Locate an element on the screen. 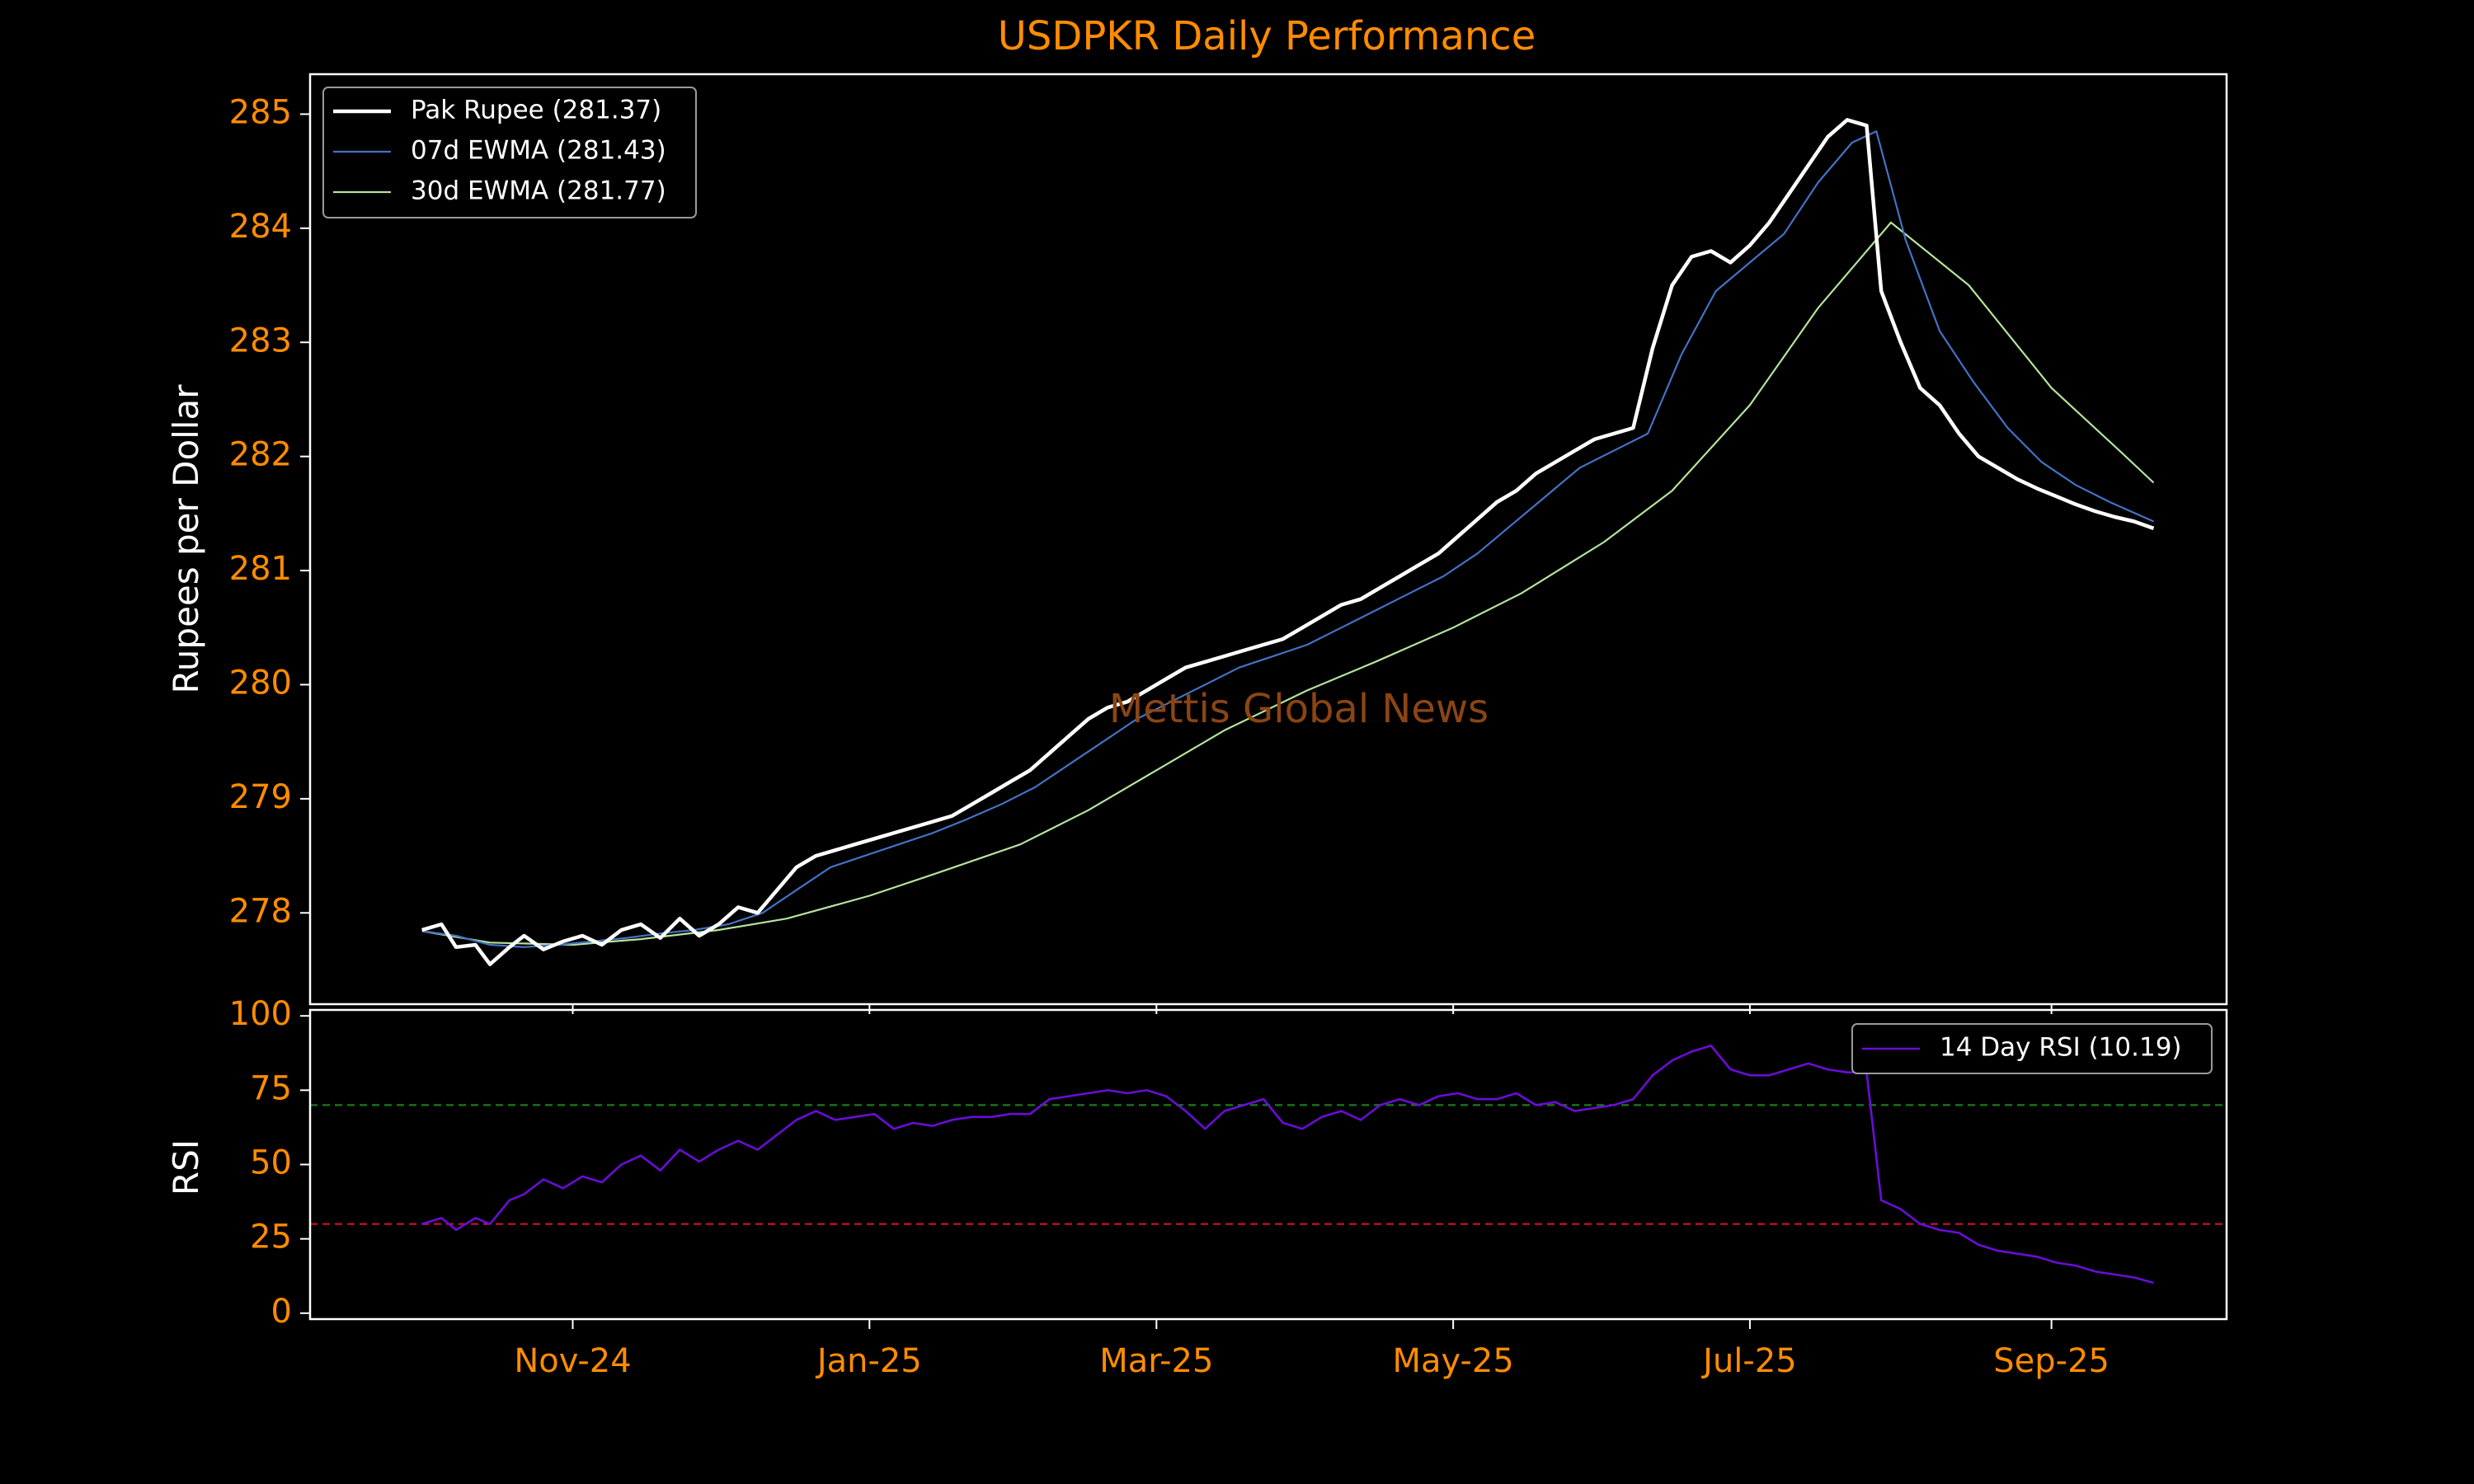 The height and width of the screenshot is (1484, 2474). x-tick-label: Mar-25 is located at coordinates (1156, 1361).